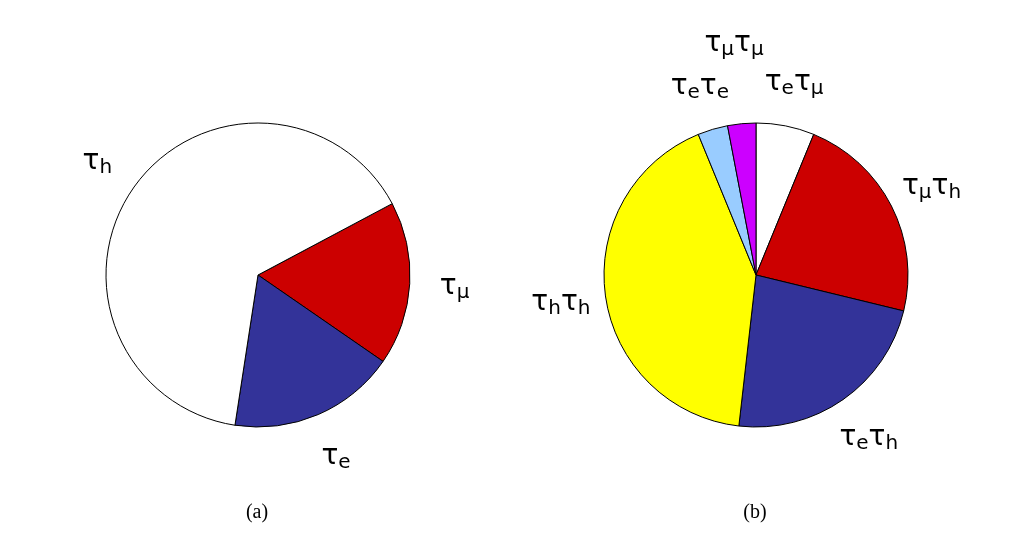 The height and width of the screenshot is (546, 1013). What do you see at coordinates (755, 511) in the screenshot?
I see `text: (b)` at bounding box center [755, 511].